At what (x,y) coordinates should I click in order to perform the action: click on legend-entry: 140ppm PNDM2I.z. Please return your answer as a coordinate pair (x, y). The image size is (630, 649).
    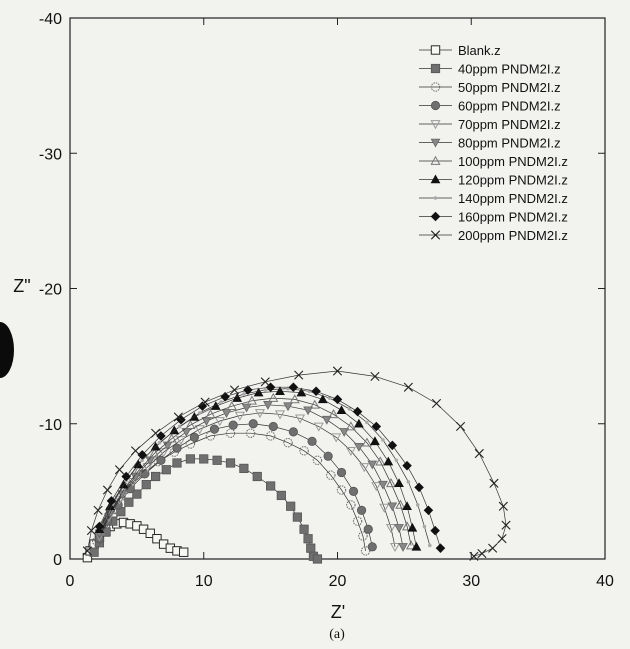
    Looking at the image, I should click on (493, 198).